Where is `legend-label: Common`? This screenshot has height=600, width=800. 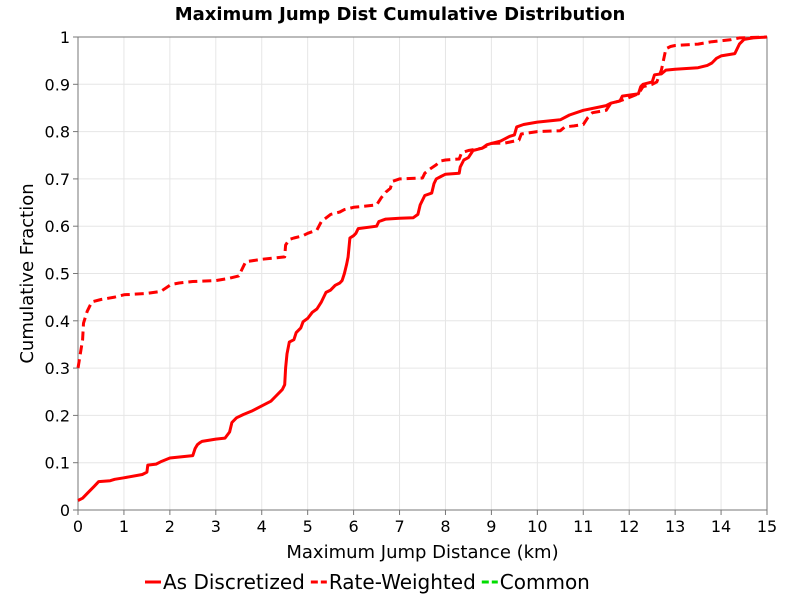 legend-label: Common is located at coordinates (545, 582).